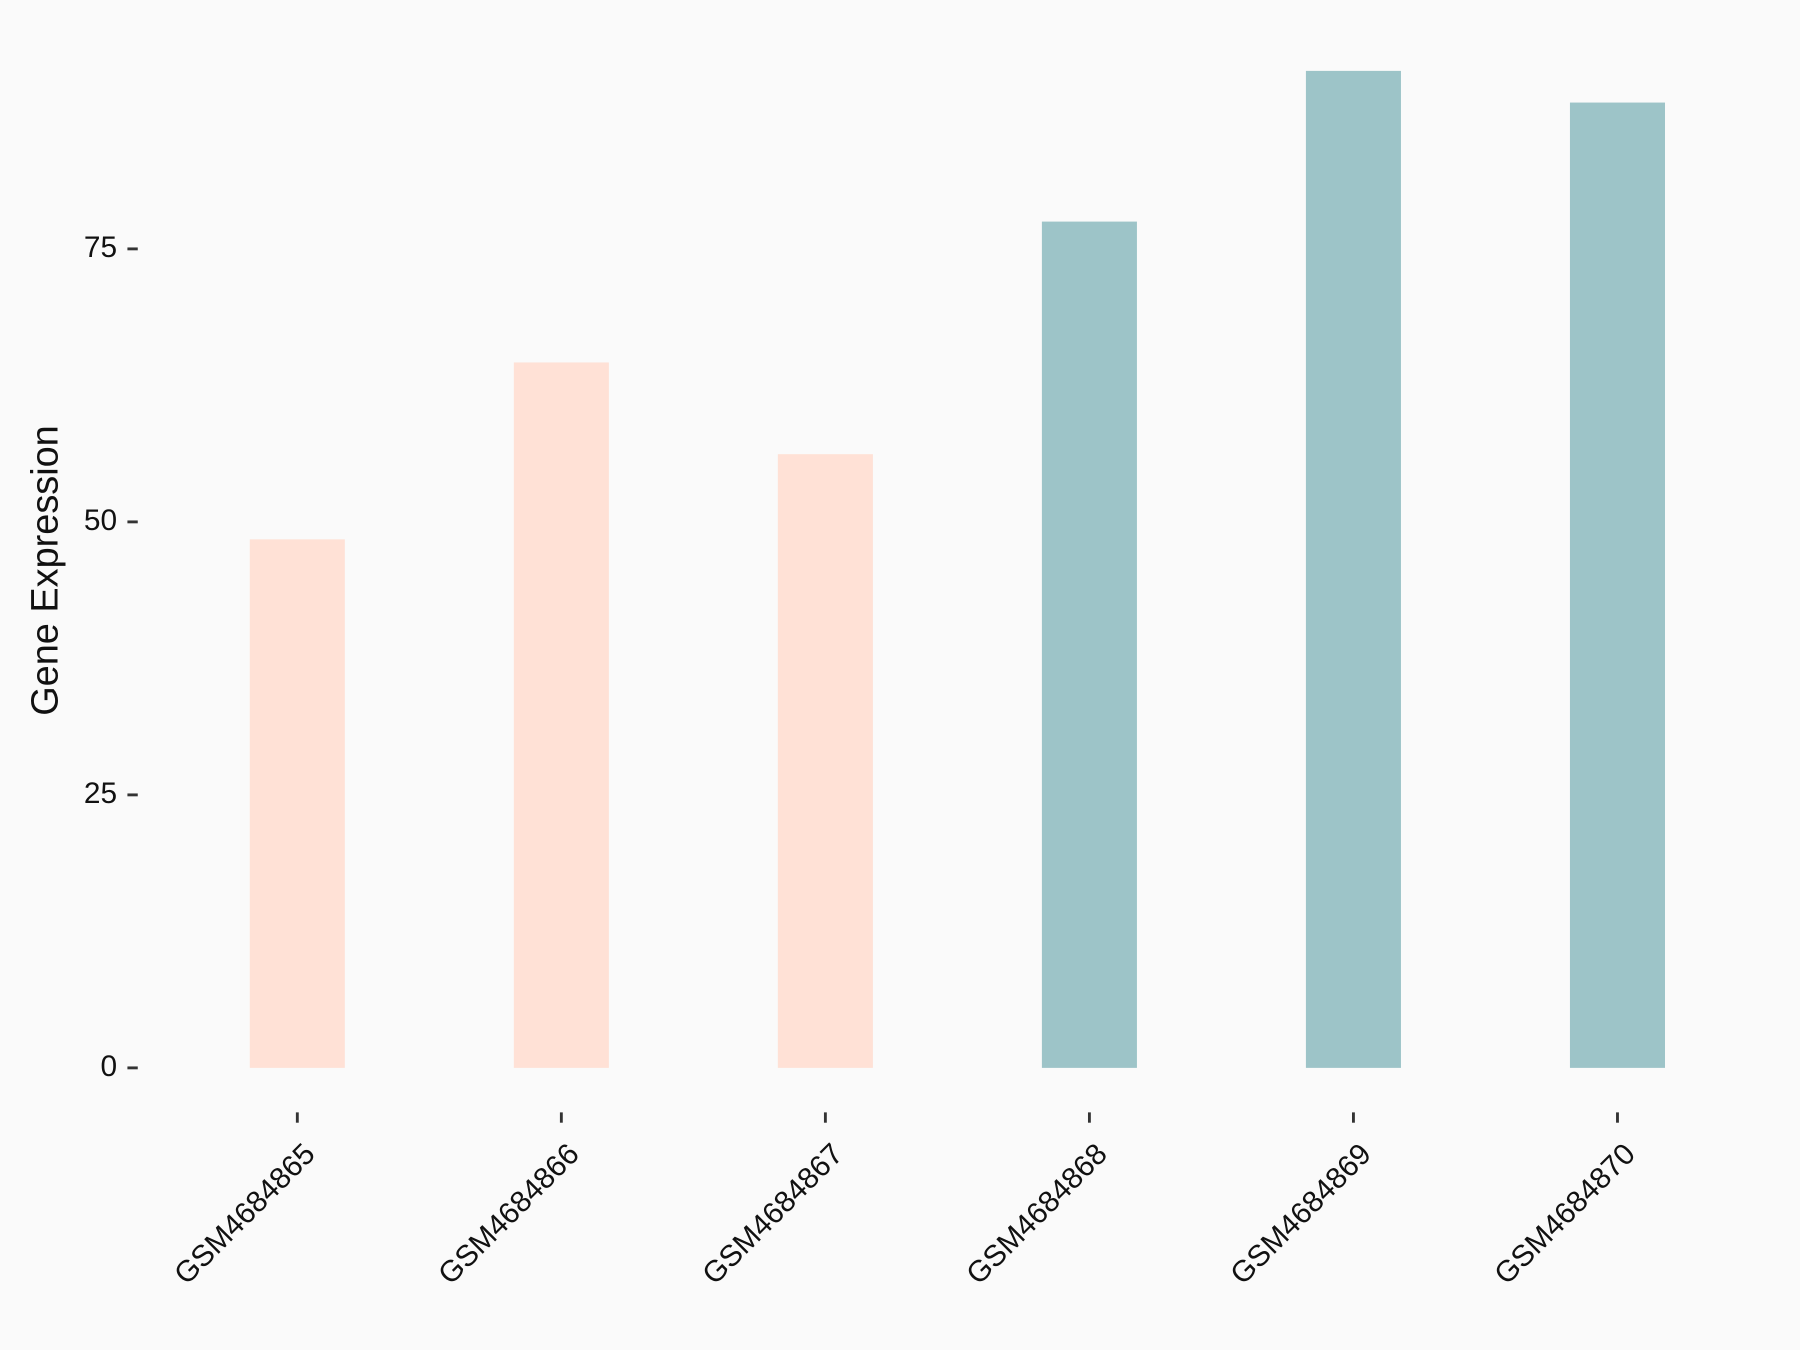  I want to click on y-tick-label: 75, so click(100, 247).